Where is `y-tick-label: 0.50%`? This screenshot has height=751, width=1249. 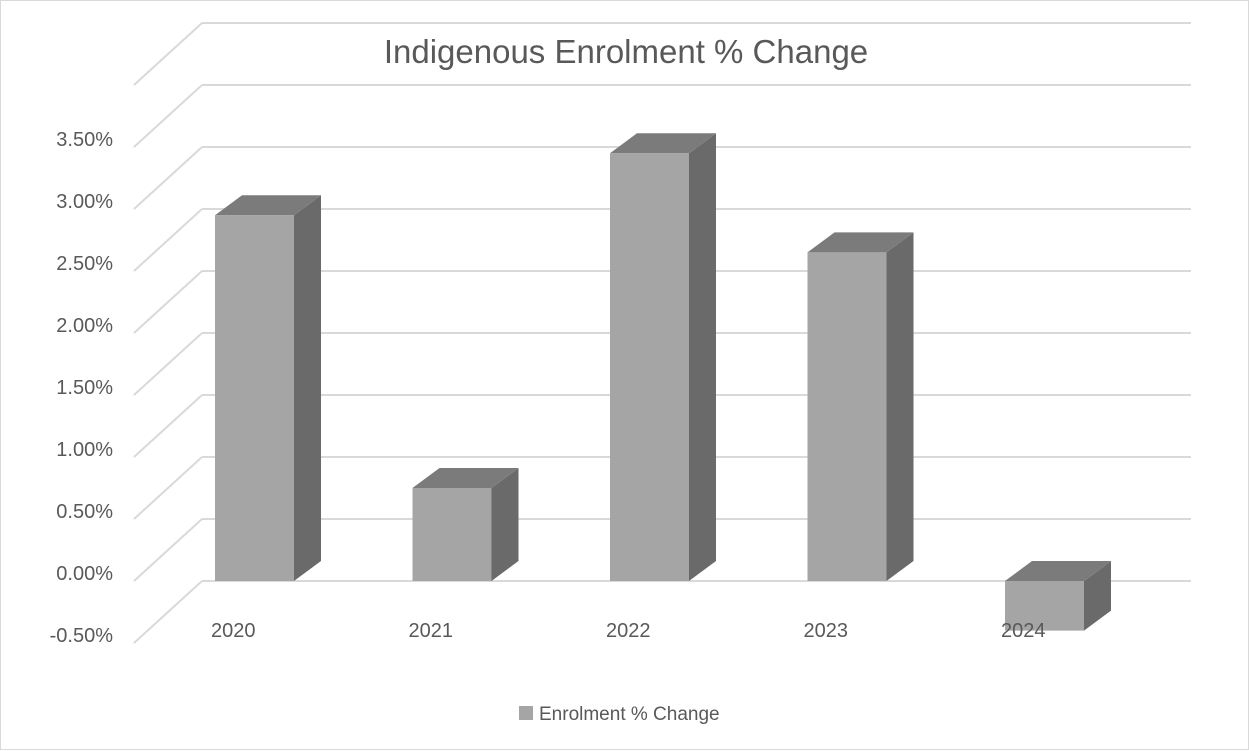
y-tick-label: 0.50% is located at coordinates (84, 512).